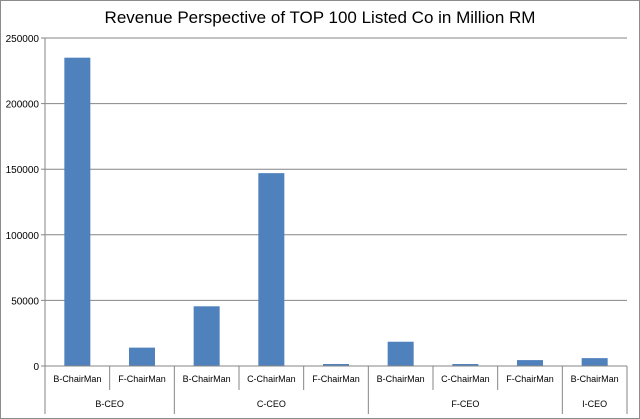 This screenshot has height=419, width=640. I want to click on y-tick-label: 100000, so click(23, 236).